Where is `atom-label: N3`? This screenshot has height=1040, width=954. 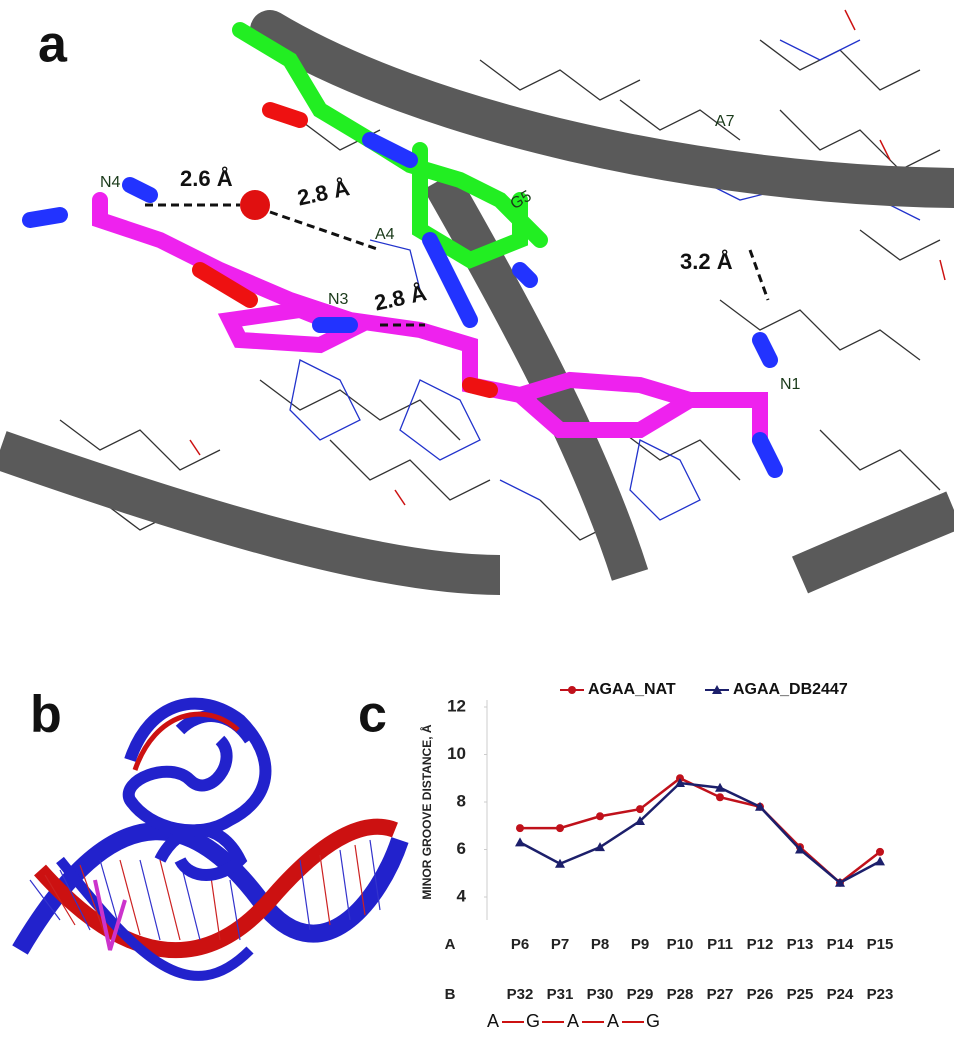
atom-label: N3 is located at coordinates (338, 299).